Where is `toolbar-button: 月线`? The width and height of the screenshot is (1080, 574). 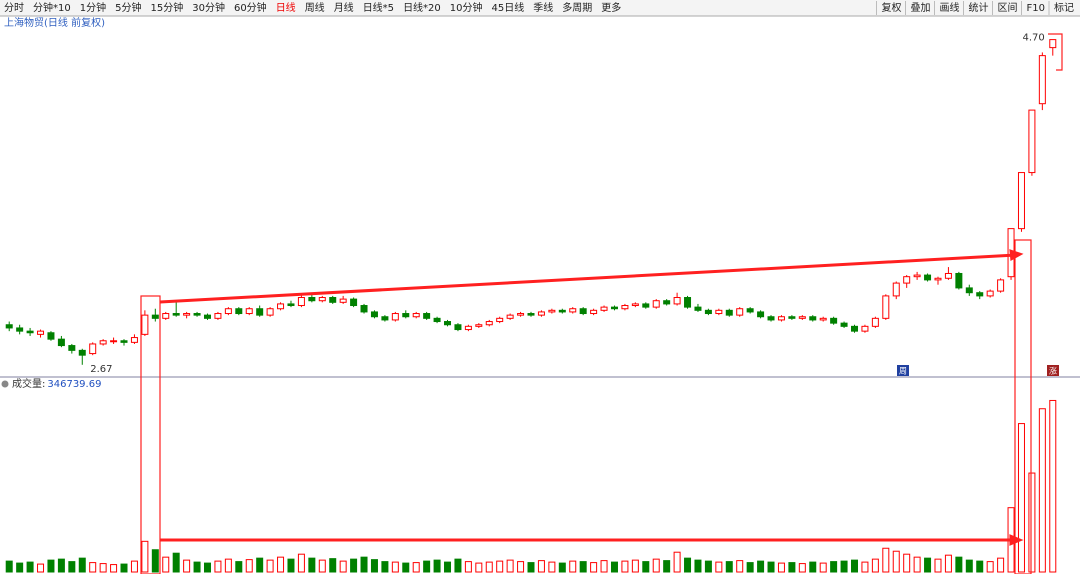
toolbar-button: 月线 is located at coordinates (344, 7).